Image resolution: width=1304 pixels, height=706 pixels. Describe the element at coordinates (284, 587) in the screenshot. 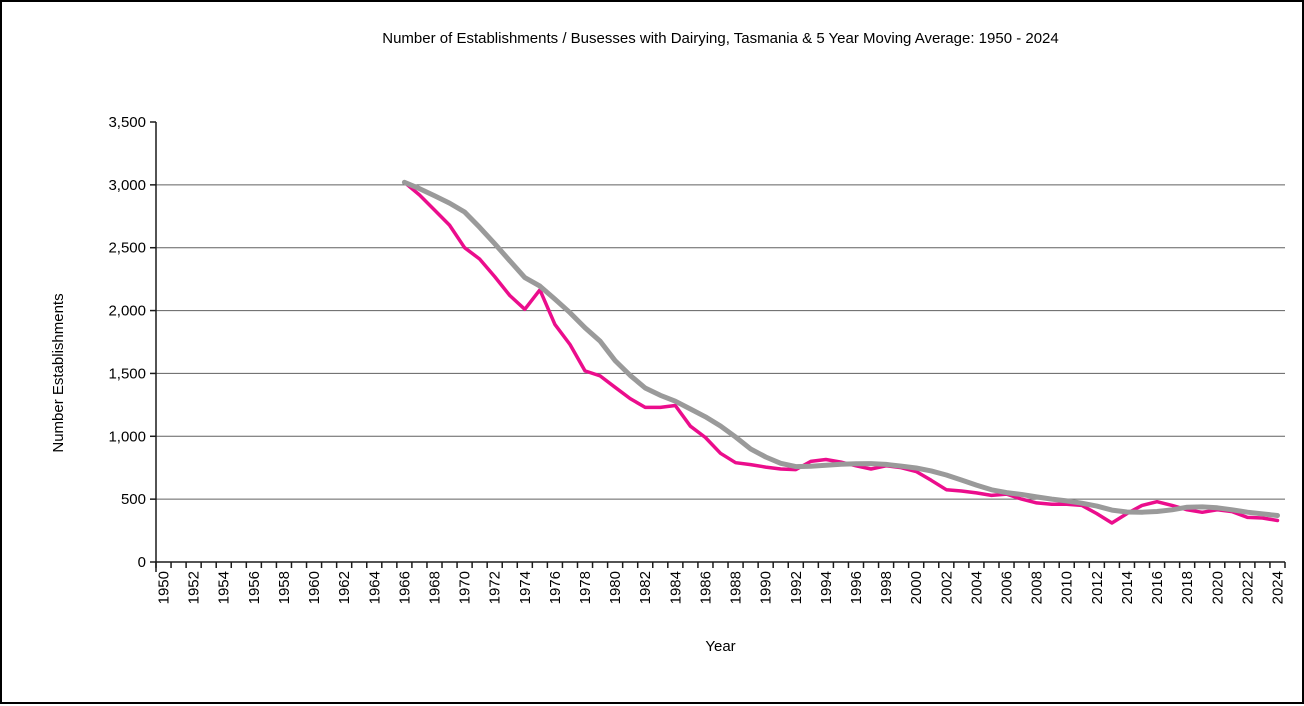

I see `x-tick-label: 1958` at that location.